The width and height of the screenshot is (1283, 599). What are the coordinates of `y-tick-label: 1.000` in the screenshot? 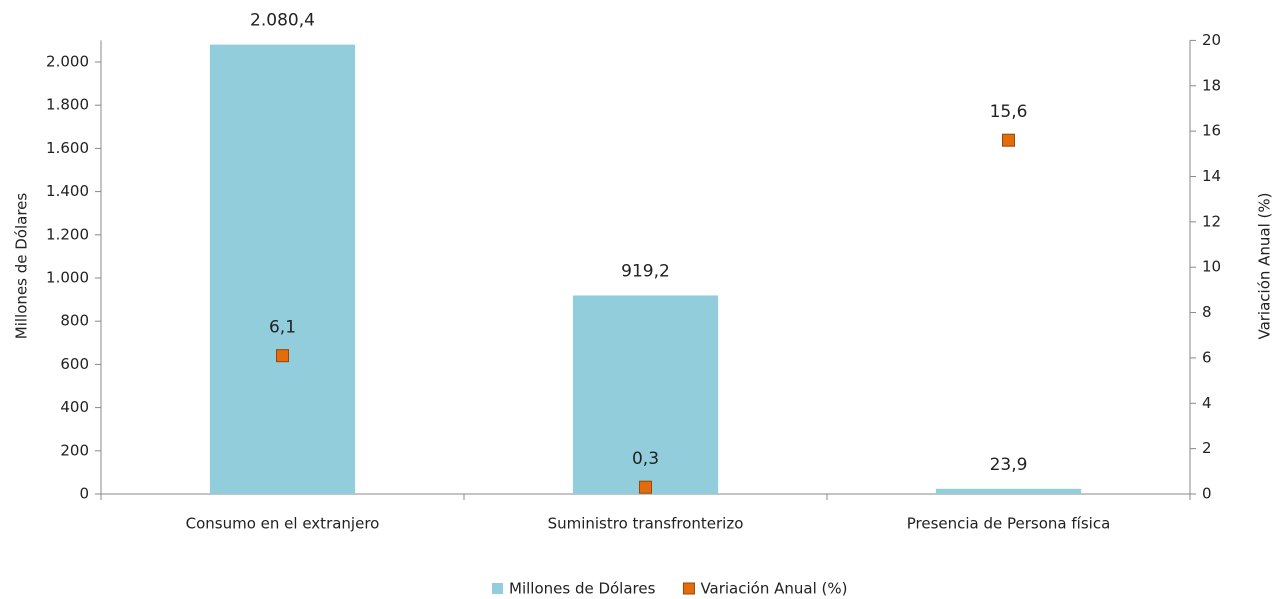 It's located at (67, 278).